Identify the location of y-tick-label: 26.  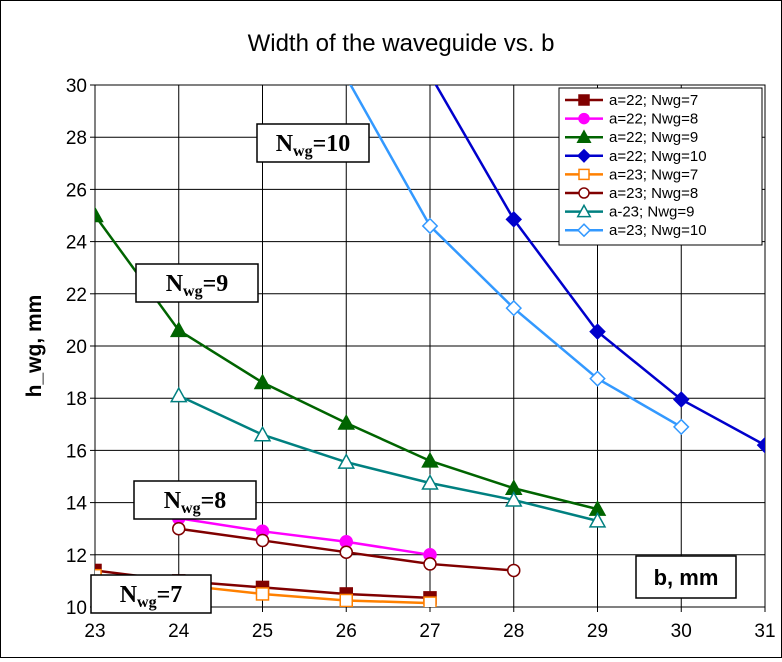
(76, 190).